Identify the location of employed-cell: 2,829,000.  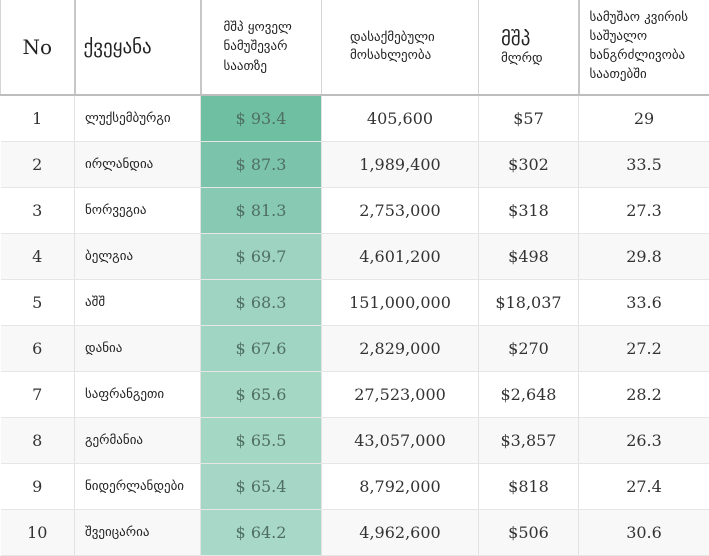
(400, 349).